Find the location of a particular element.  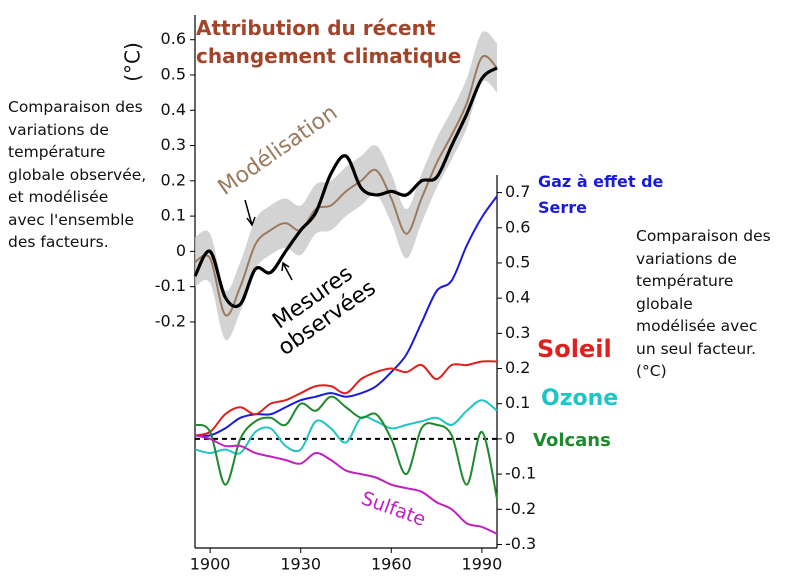

x-tick-label: 1990 is located at coordinates (482, 564).